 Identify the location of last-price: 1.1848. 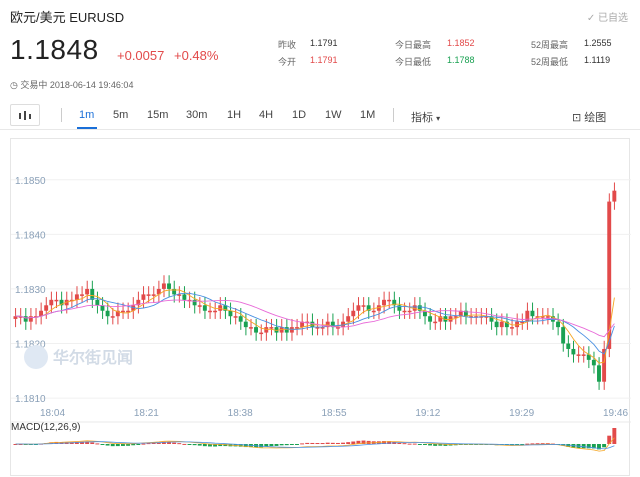
(54, 49).